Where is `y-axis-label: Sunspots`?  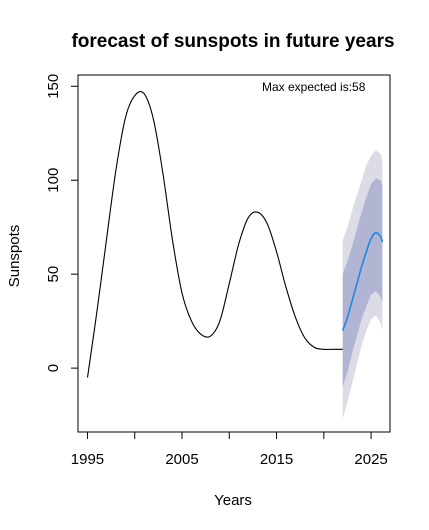 y-axis-label: Sunspots is located at coordinates (14, 256).